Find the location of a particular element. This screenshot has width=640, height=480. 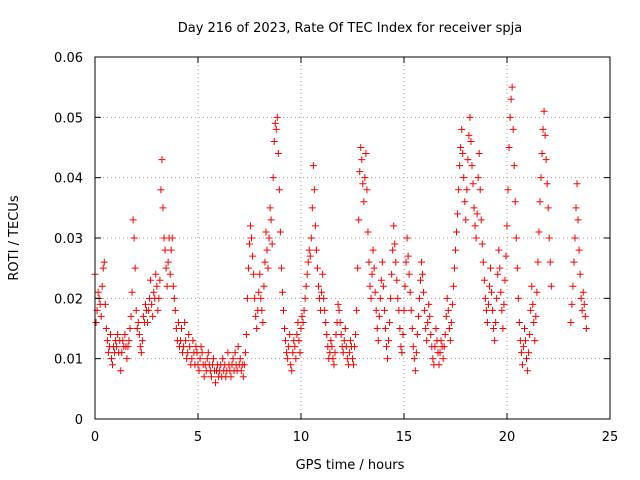

x-tick-label: 20 is located at coordinates (507, 437).